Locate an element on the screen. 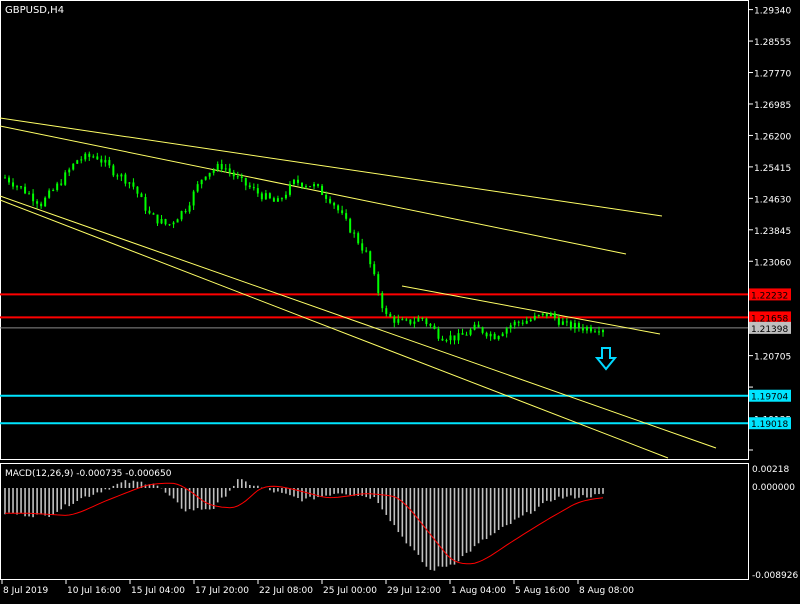  level-label: 1.19018 is located at coordinates (769, 425).